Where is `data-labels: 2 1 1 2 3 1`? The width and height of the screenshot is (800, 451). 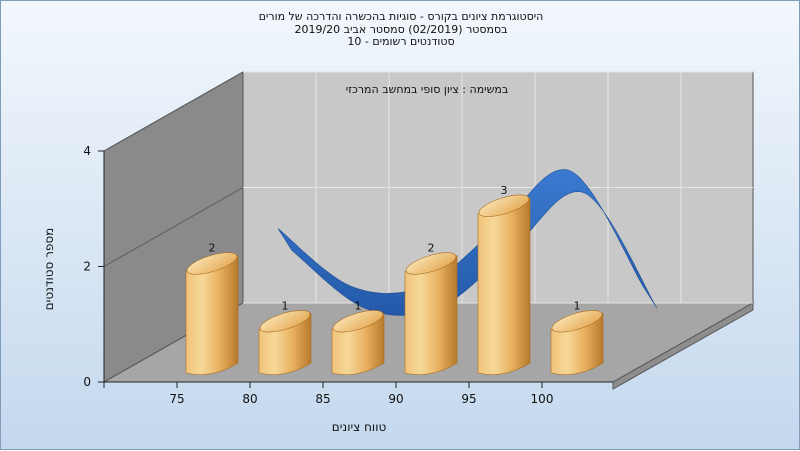
data-labels: 2 1 1 2 3 1 is located at coordinates (395, 248).